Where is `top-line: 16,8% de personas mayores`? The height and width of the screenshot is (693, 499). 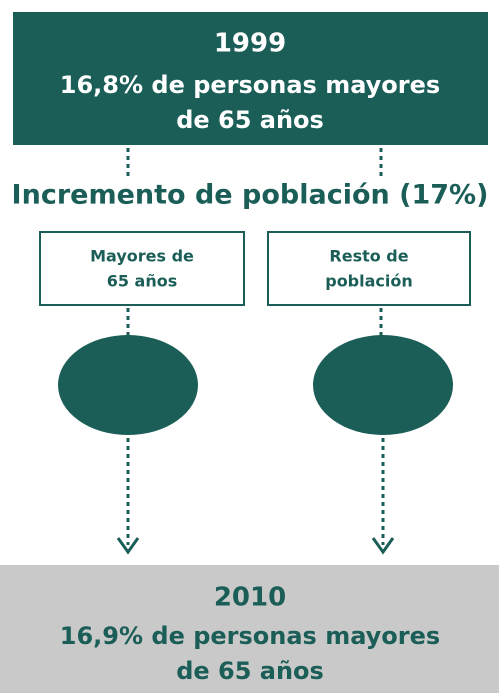 top-line: 16,8% de personas mayores is located at coordinates (250, 85).